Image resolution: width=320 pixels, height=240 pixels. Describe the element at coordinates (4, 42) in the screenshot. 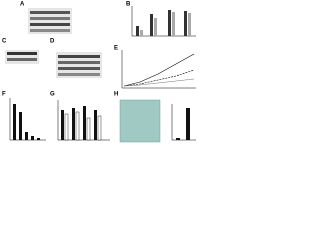

I see `panel-label: C` at that location.